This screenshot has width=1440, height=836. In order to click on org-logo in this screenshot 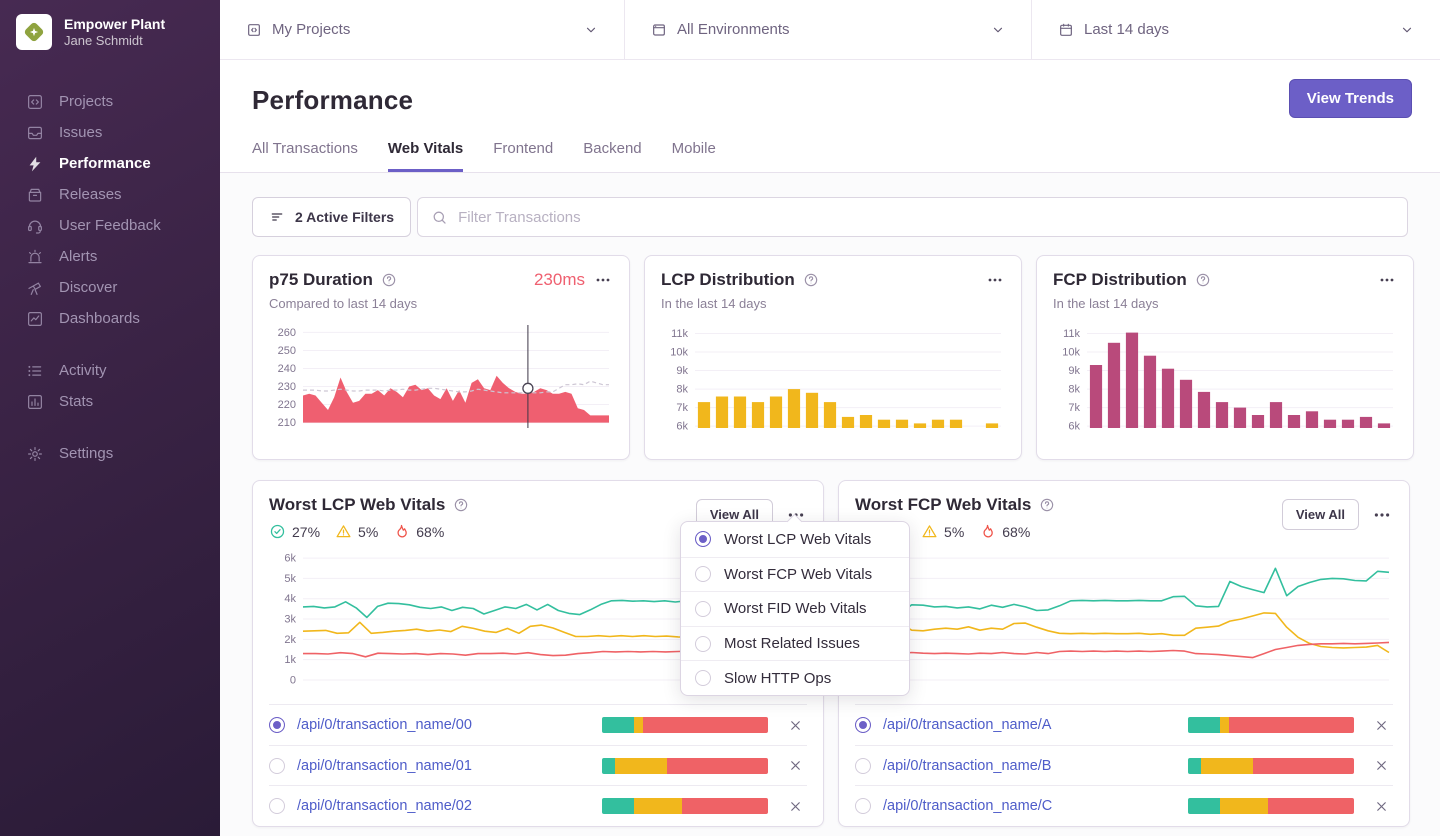, I will do `click(34, 32)`.